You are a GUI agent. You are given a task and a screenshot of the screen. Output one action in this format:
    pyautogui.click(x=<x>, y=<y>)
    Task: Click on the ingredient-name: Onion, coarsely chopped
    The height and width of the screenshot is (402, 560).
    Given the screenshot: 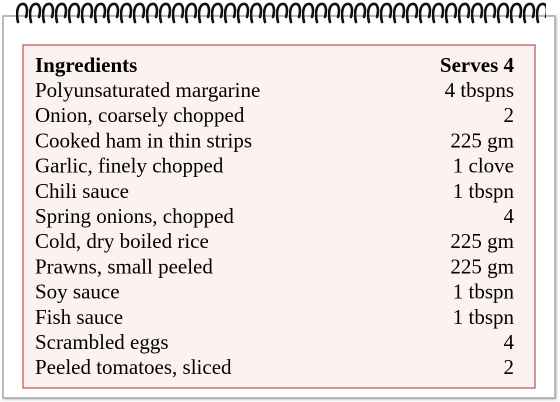 What is the action you would take?
    pyautogui.click(x=140, y=115)
    